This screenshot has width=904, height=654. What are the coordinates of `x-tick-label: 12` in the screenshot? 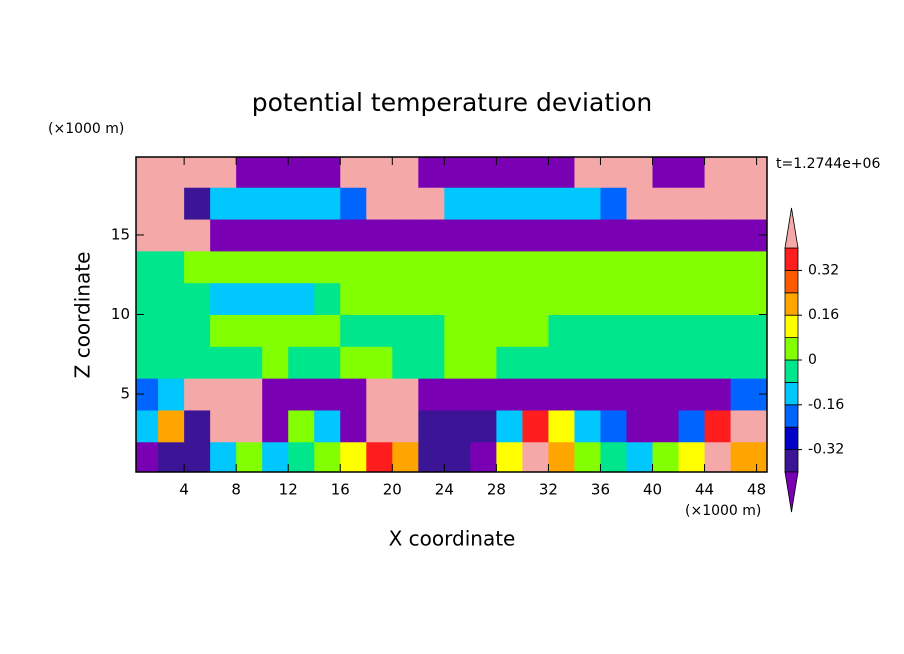 It's located at (288, 490).